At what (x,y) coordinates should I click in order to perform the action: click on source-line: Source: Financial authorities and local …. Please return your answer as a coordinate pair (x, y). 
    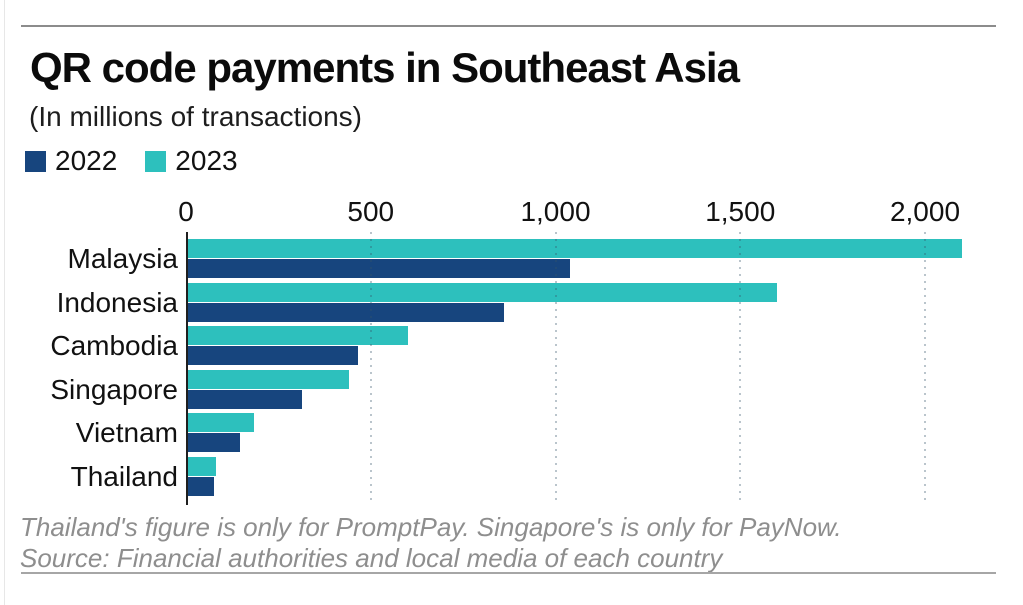
    Looking at the image, I should click on (371, 558).